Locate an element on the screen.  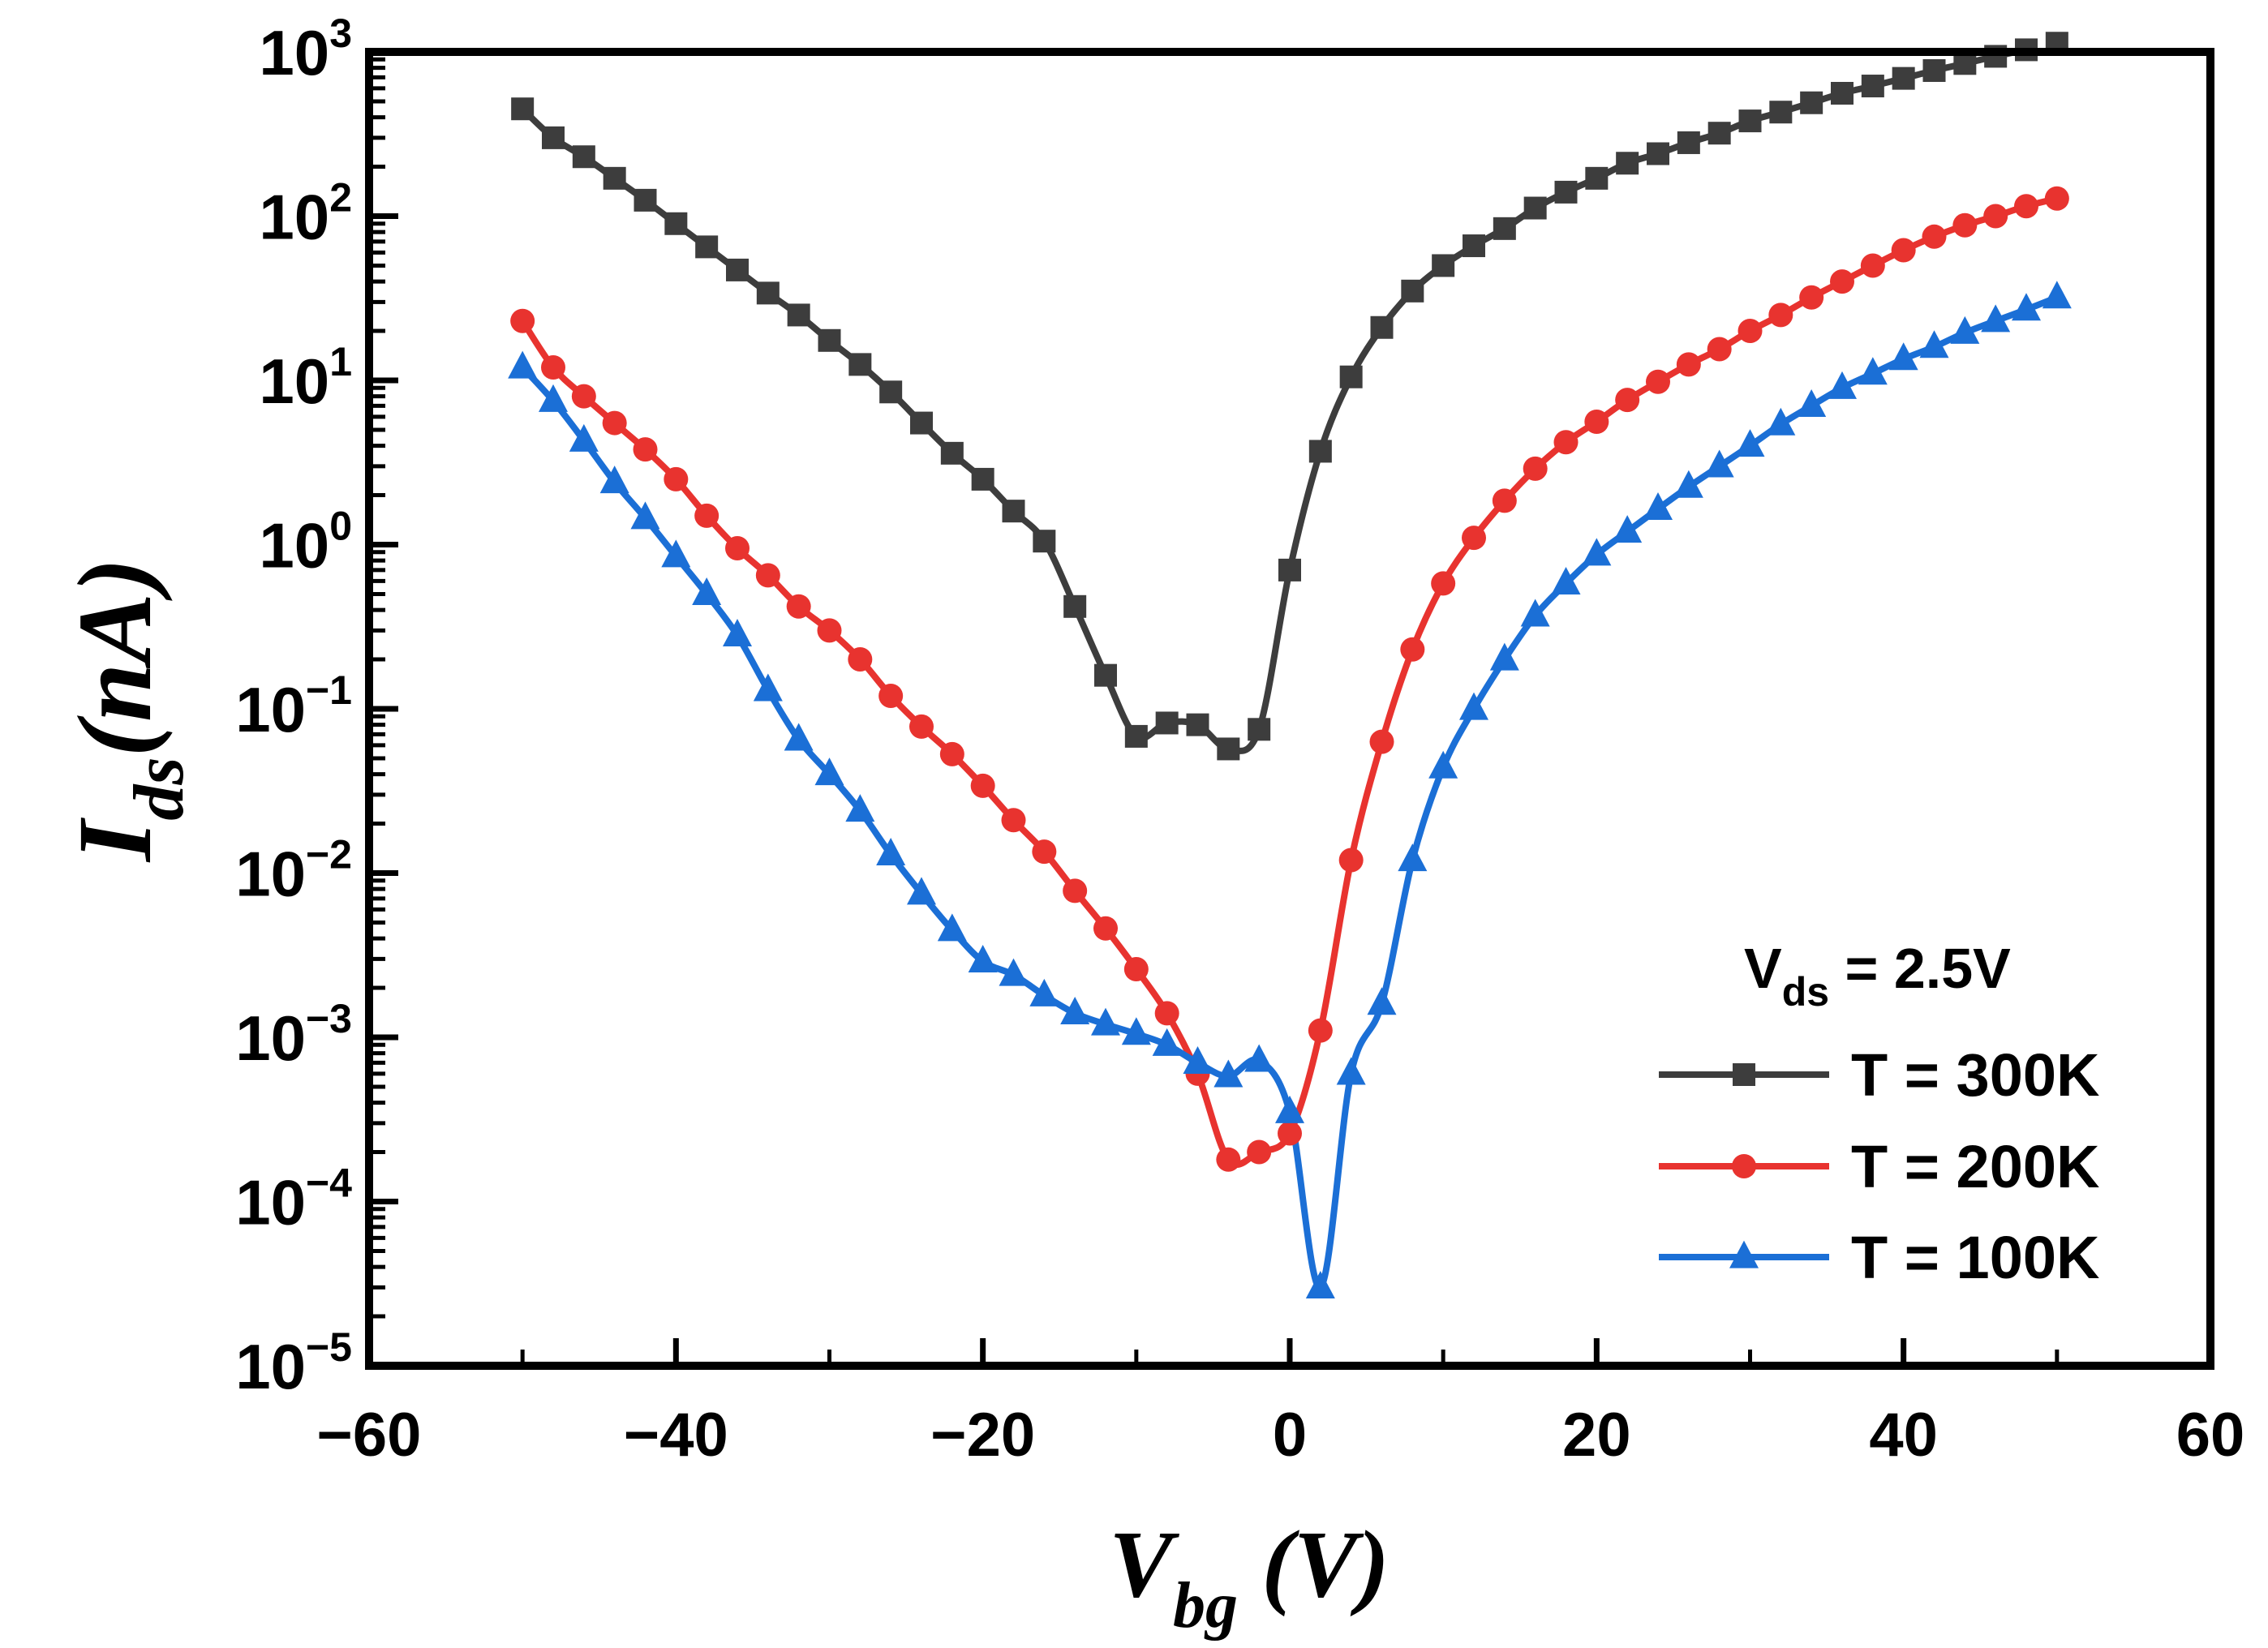
x-tick-label: 40 is located at coordinates (1903, 1435).